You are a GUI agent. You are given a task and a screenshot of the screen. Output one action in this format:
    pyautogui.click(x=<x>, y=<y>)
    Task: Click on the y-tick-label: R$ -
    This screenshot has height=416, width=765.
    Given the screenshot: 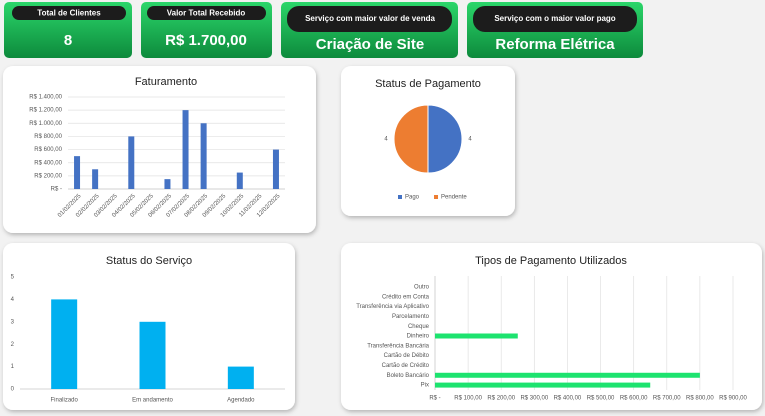 What is the action you would take?
    pyautogui.click(x=56, y=190)
    